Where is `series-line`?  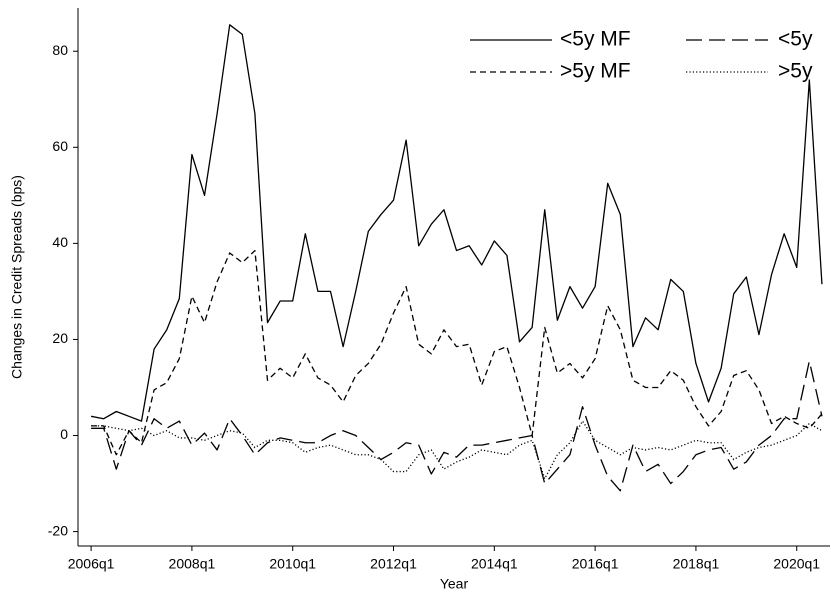
series-line is located at coordinates (457, 450).